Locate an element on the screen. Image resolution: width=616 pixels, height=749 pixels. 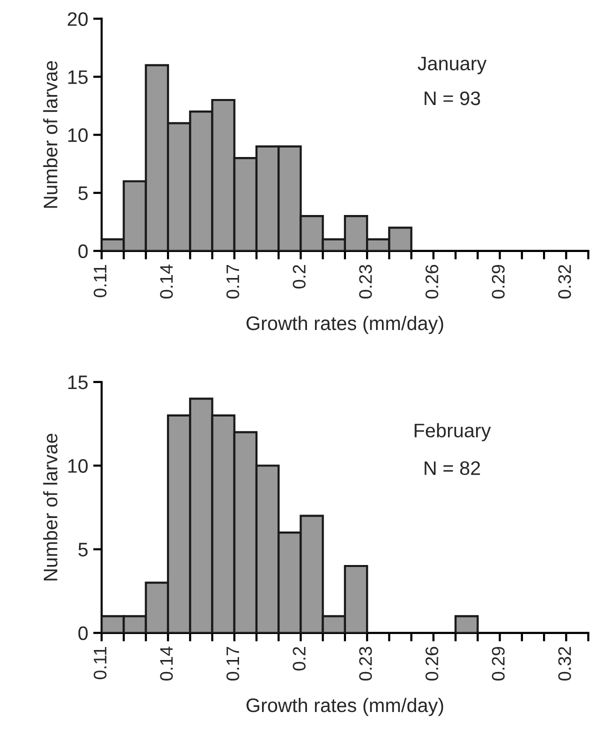
annotation: January is located at coordinates (452, 65).